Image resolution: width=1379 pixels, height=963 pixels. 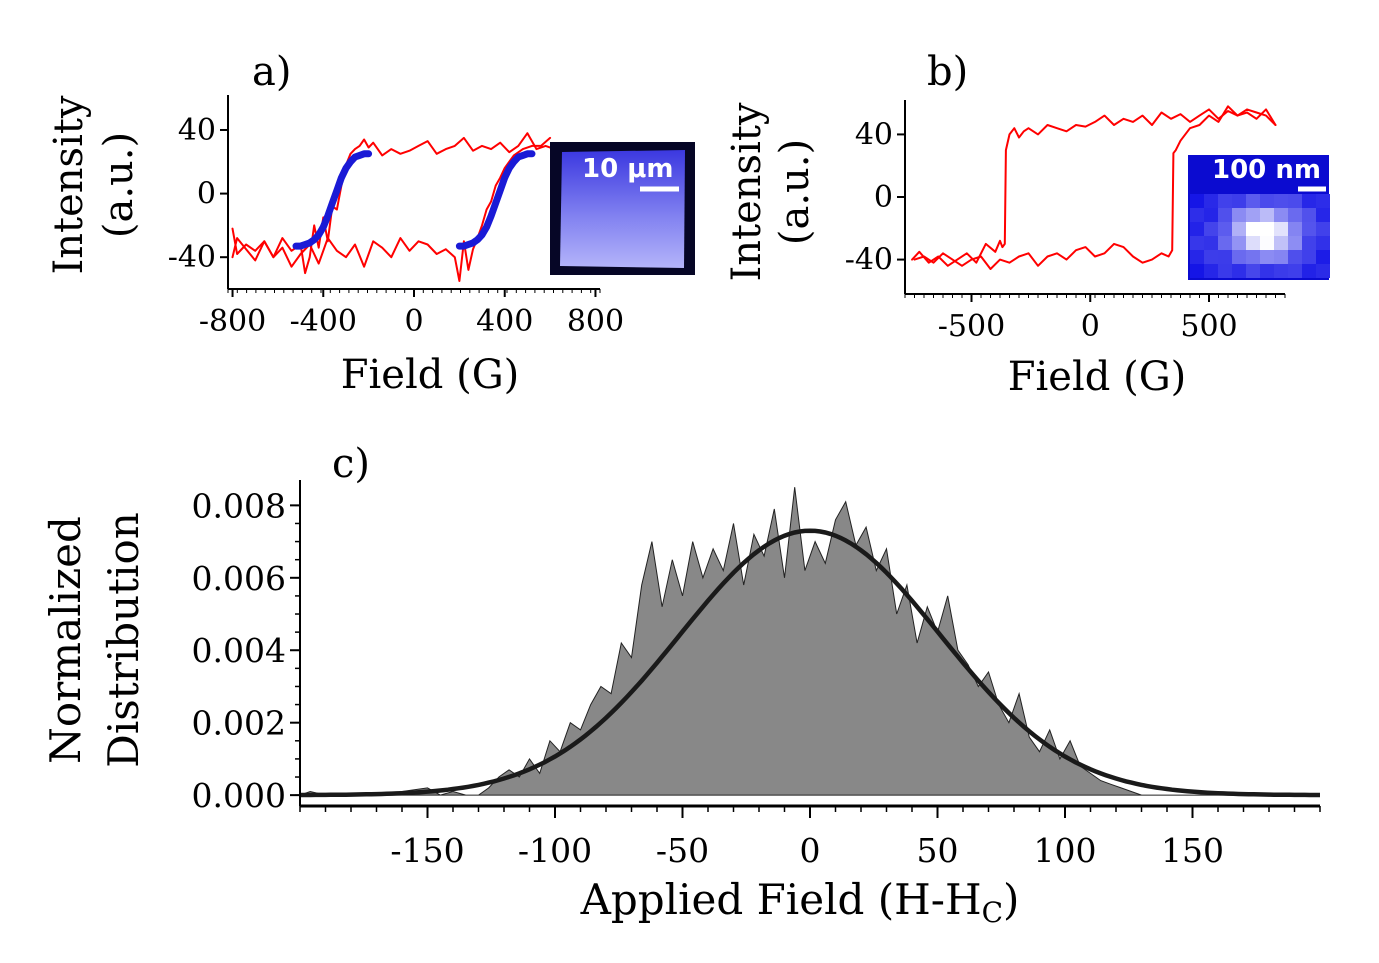 I want to click on panel-c-label: c), so click(x=351, y=464).